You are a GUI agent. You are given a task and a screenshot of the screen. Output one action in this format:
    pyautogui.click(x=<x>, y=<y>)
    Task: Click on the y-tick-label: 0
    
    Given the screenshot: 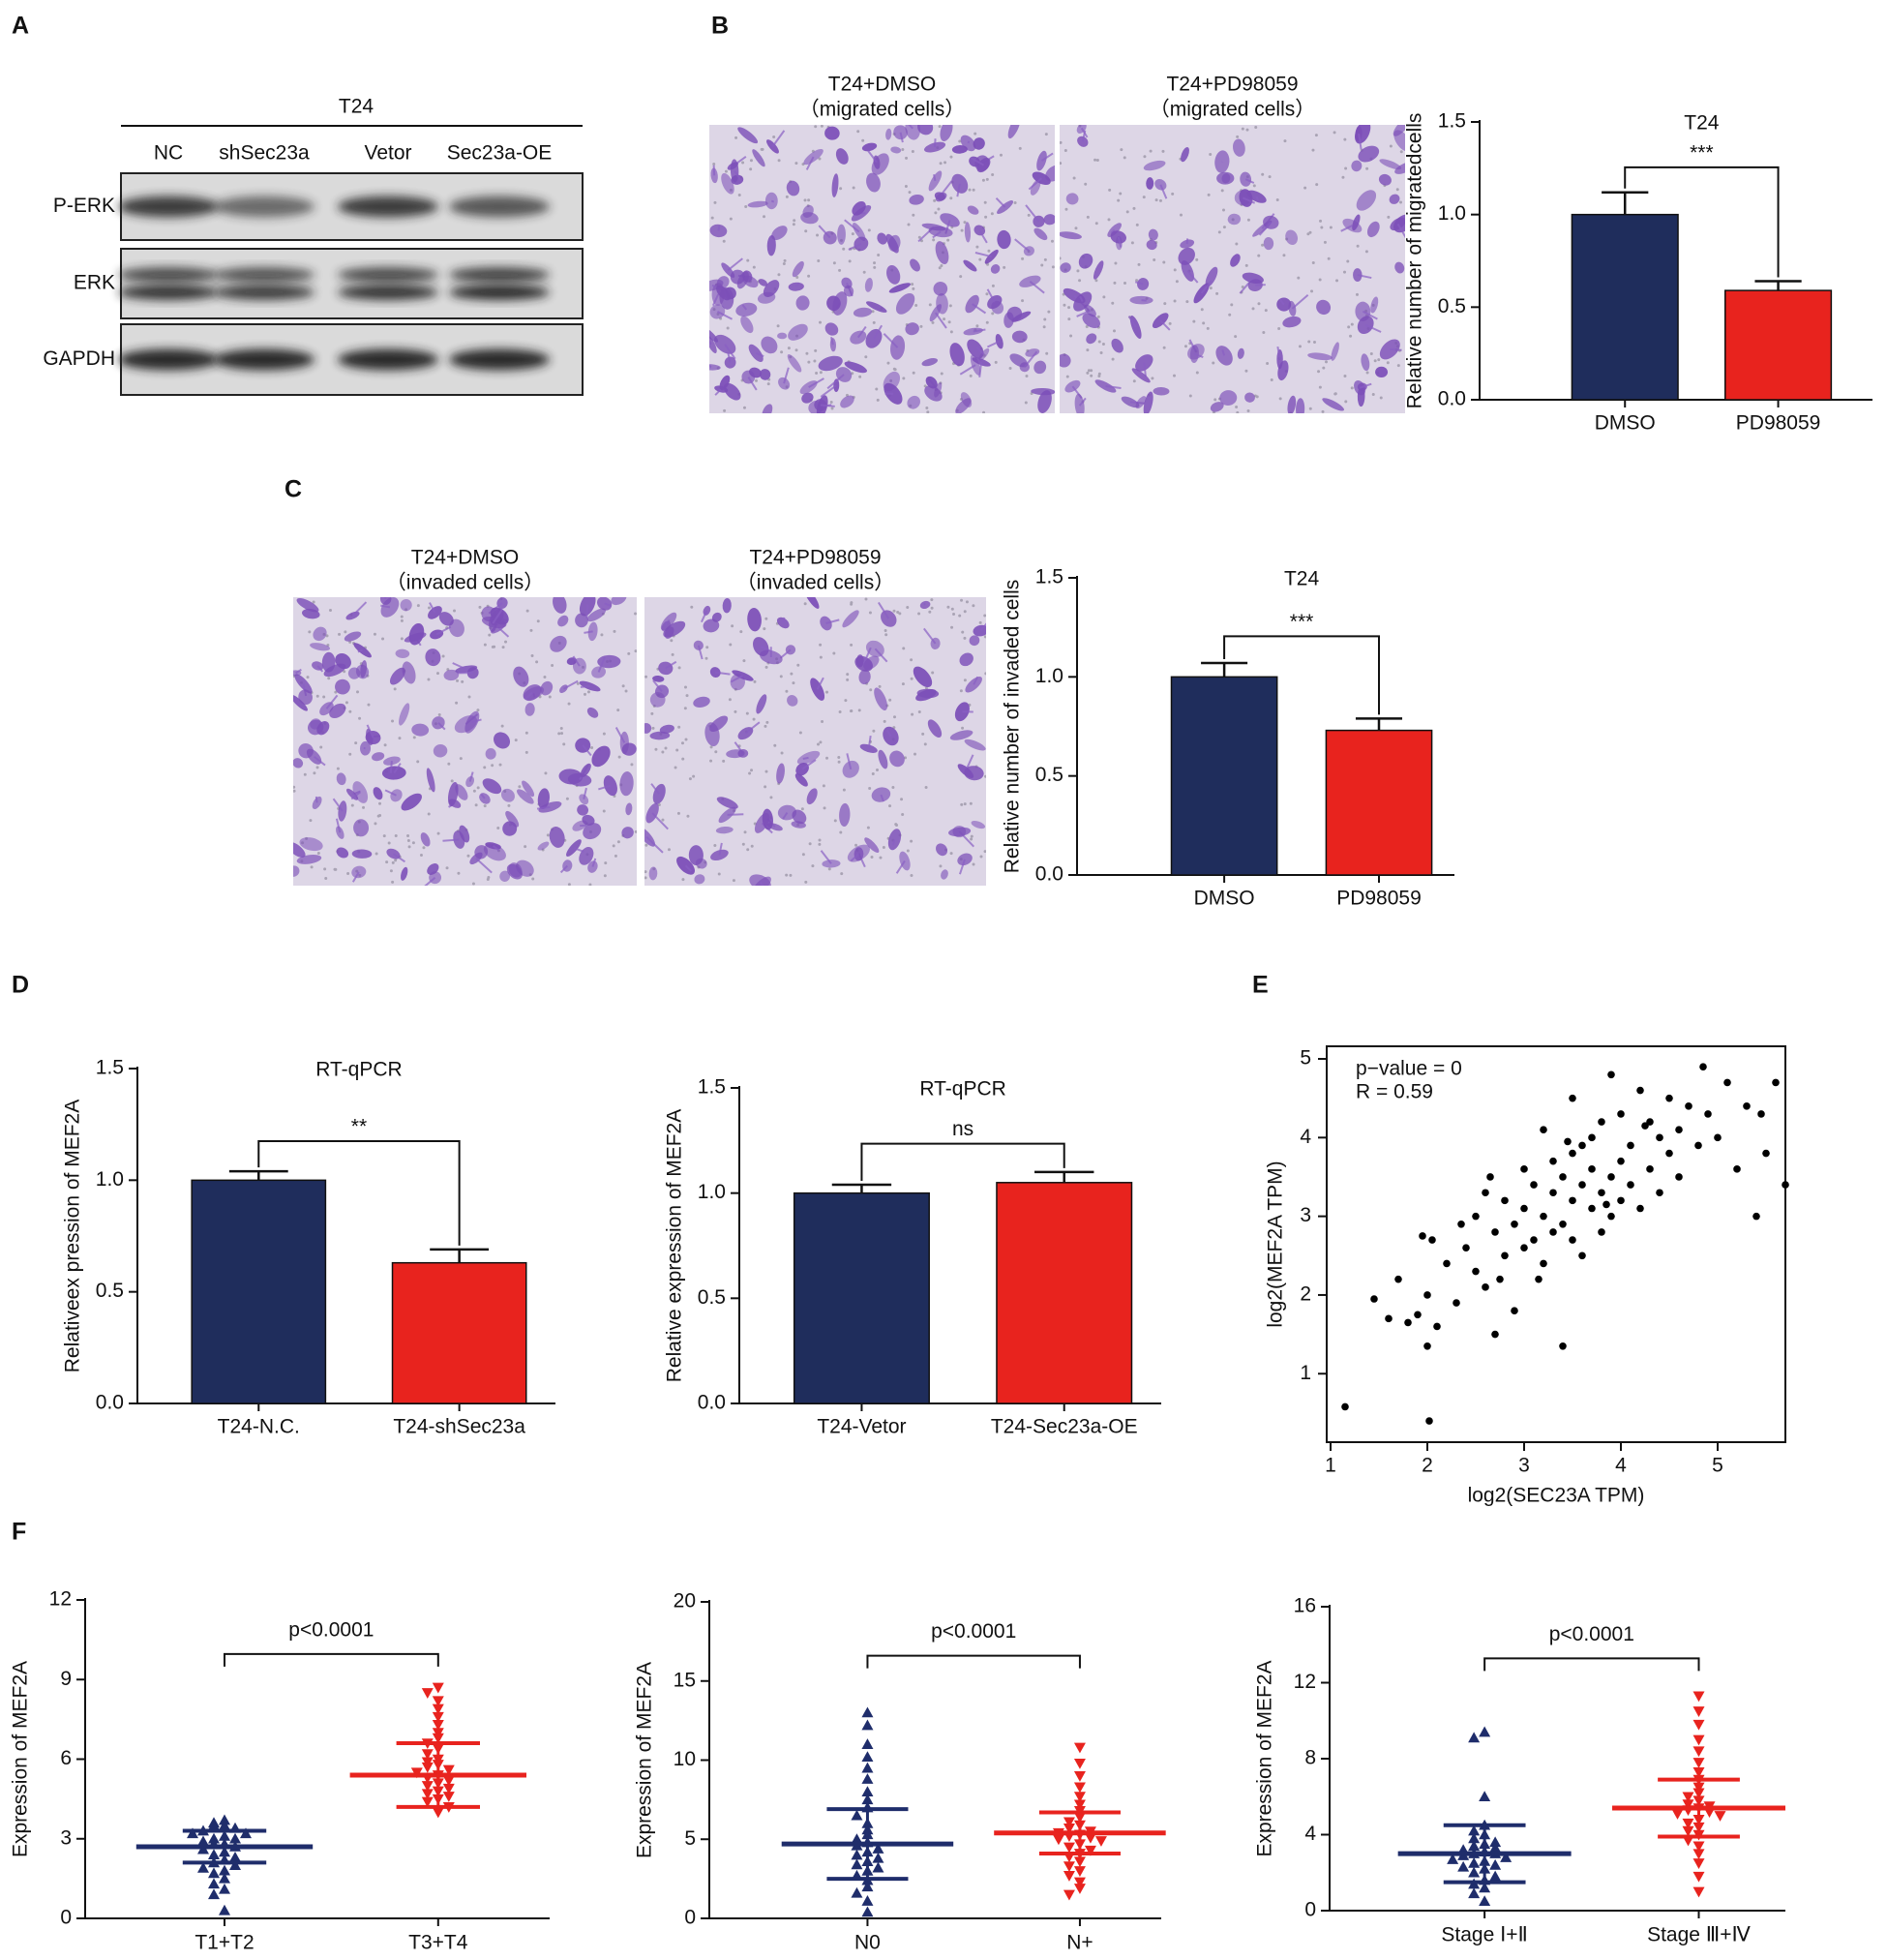 What is the action you would take?
    pyautogui.click(x=690, y=1918)
    